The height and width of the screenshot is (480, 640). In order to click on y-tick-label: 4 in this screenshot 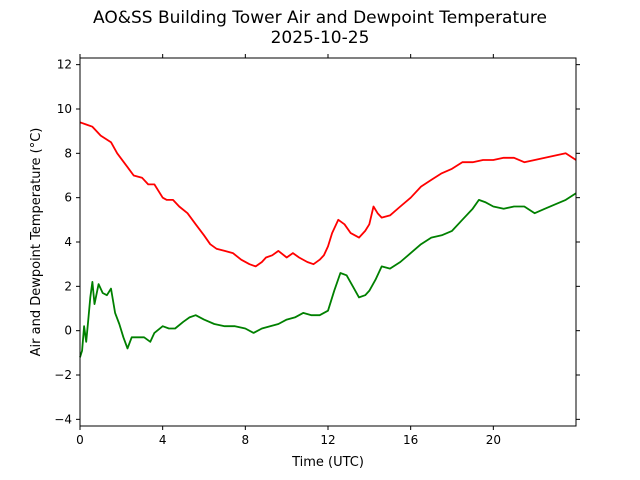, I will do `click(68, 242)`.